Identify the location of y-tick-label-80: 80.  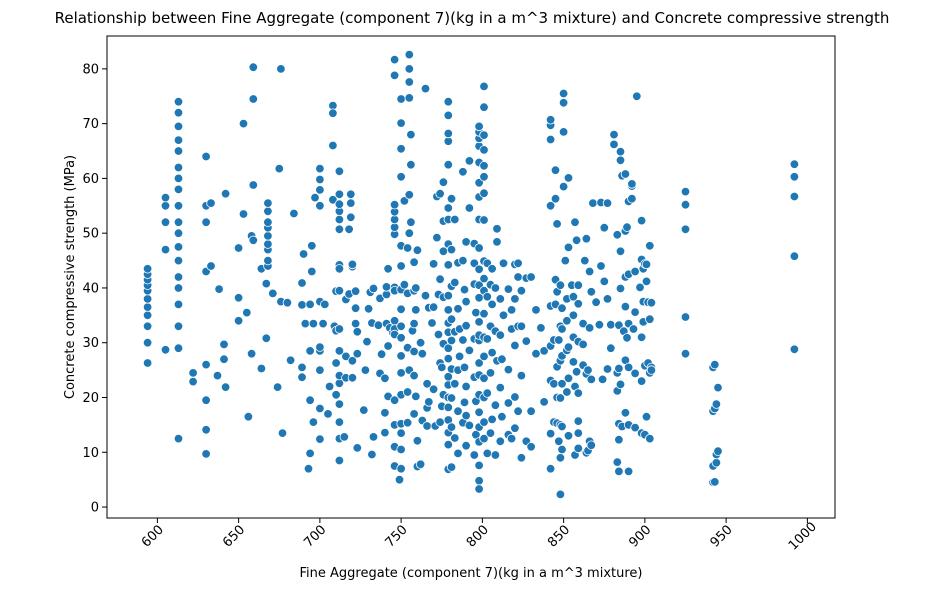
(90, 69).